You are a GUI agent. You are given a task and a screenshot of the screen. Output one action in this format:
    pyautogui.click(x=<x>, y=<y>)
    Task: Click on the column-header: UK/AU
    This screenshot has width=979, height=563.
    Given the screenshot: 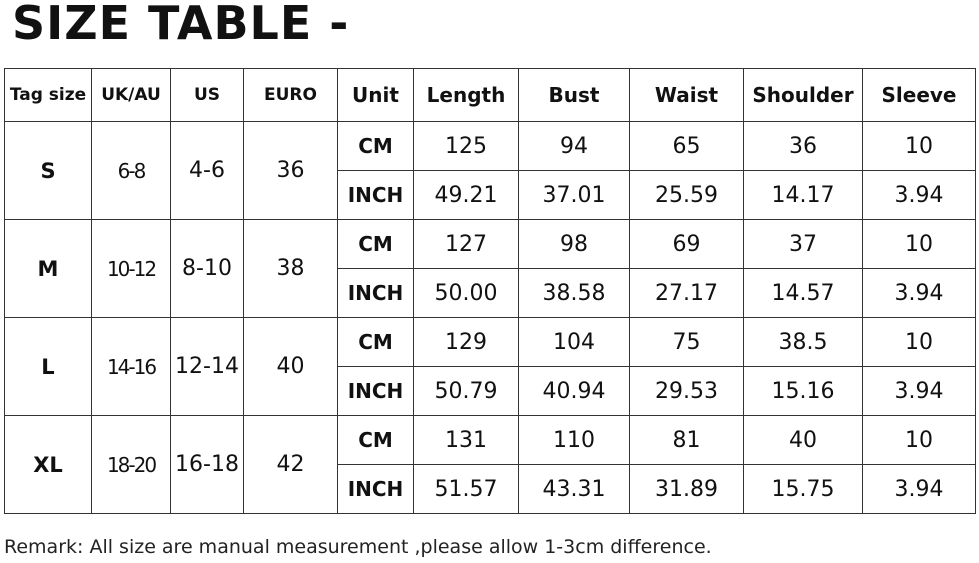 What is the action you would take?
    pyautogui.click(x=131, y=95)
    